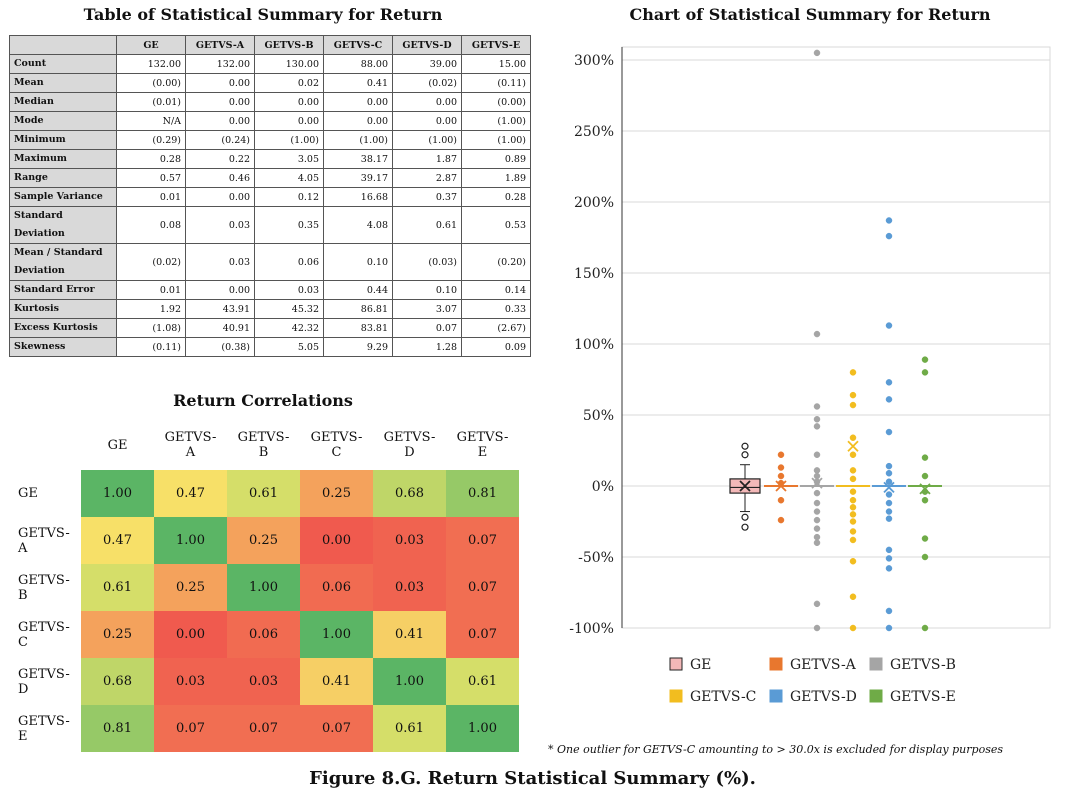  Describe the element at coordinates (823, 665) in the screenshot. I see `legend-label: GETVS-A` at that location.